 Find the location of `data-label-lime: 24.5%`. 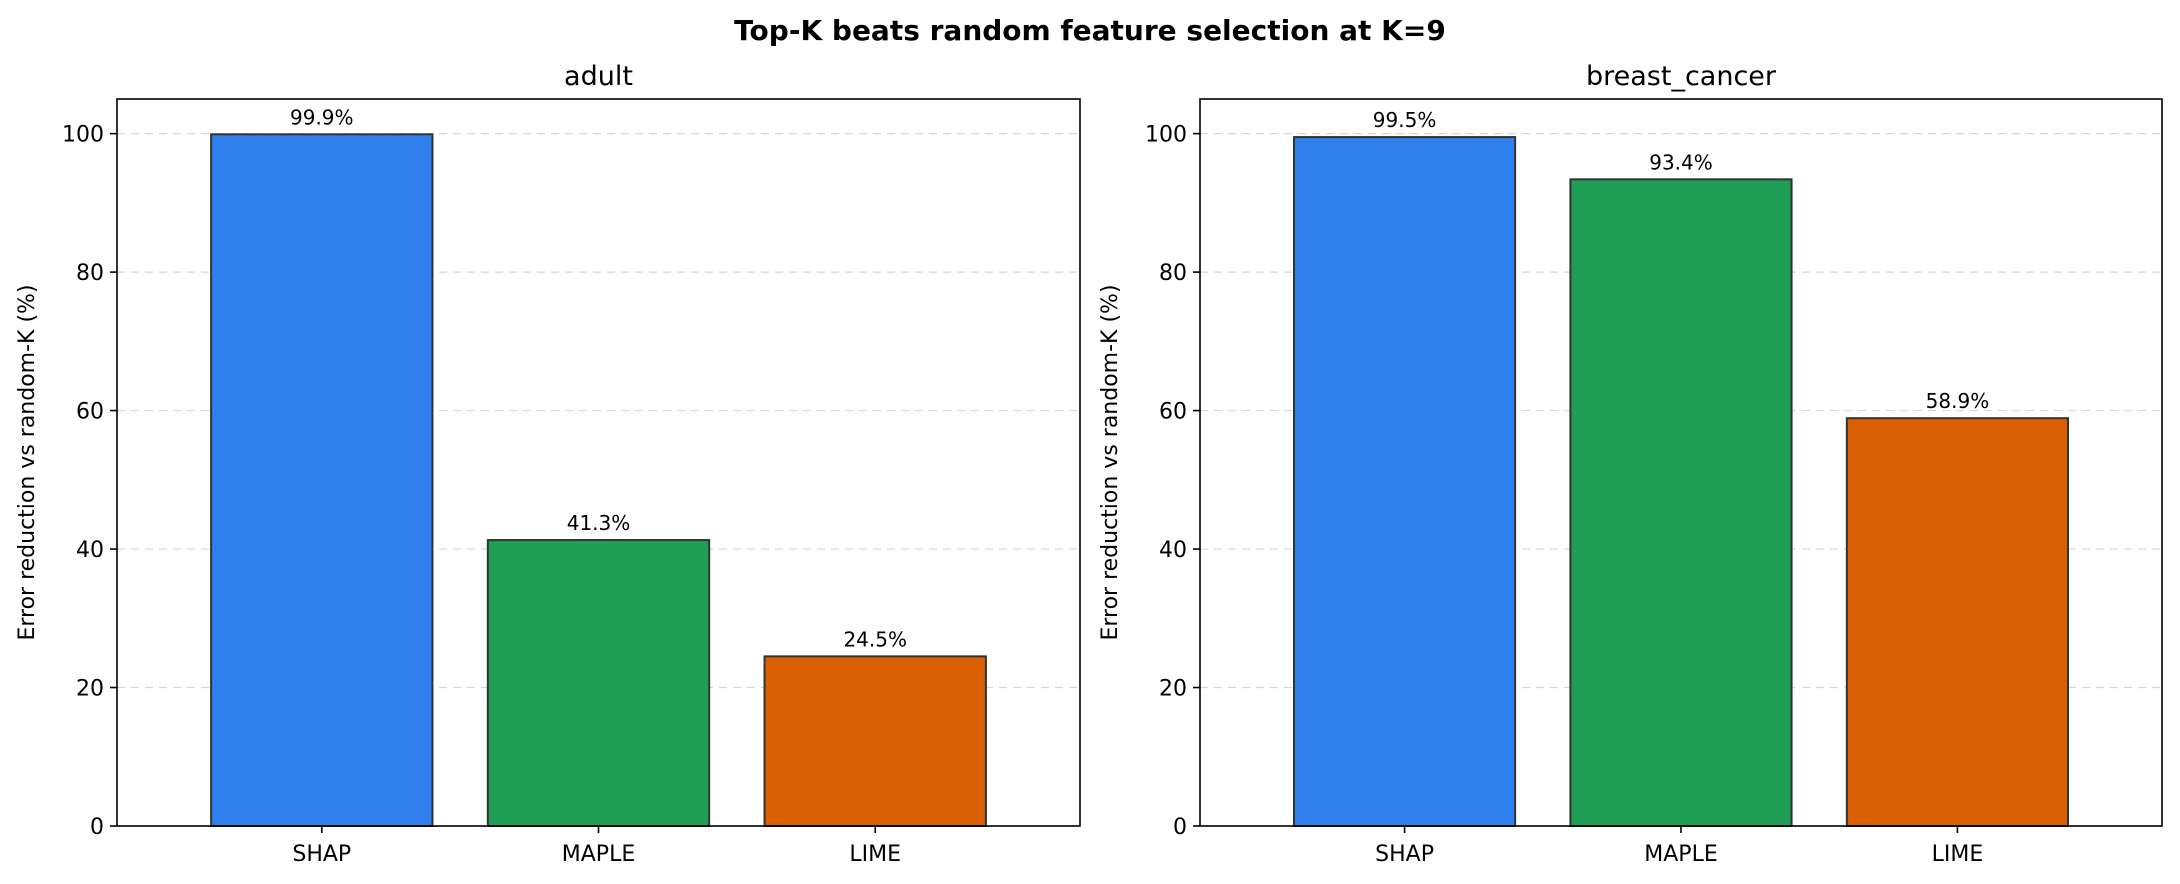

data-label-lime: 24.5% is located at coordinates (875, 639).